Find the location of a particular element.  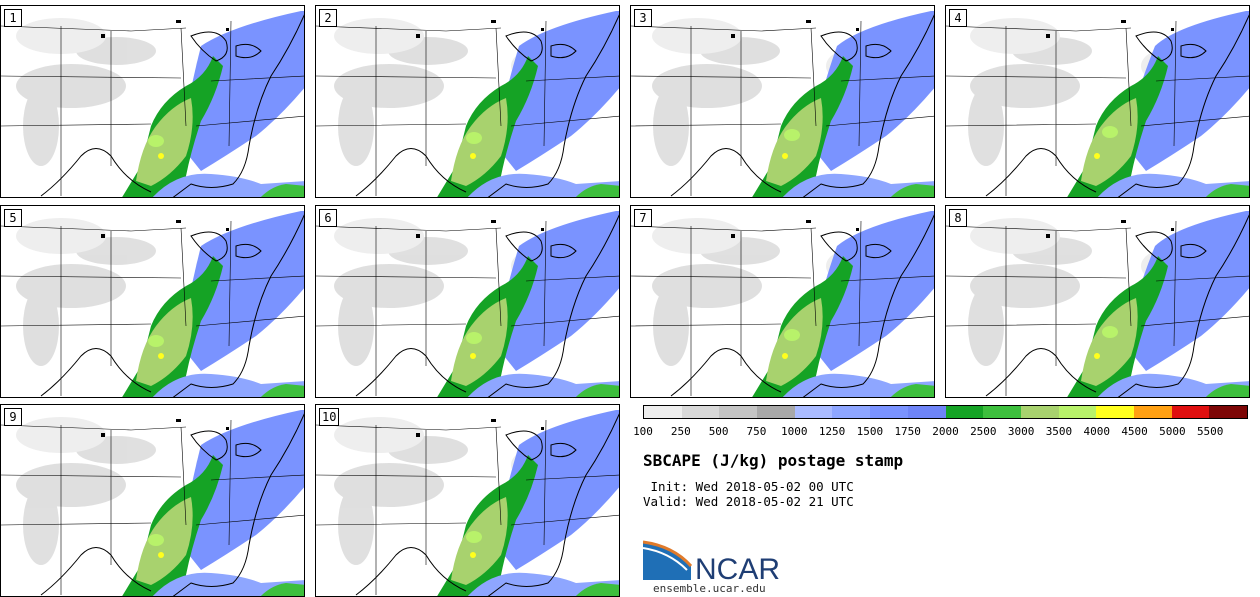

colorbar-tick-label: 1000 is located at coordinates (794, 431).